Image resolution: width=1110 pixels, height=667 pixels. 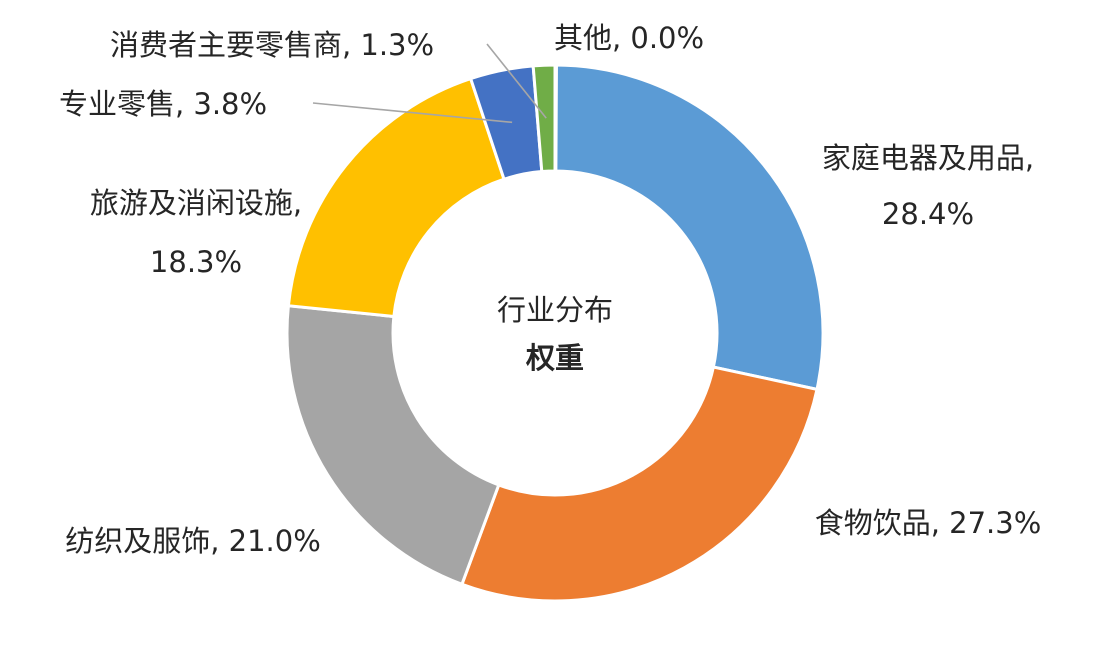 What do you see at coordinates (429, 83) in the screenshot?
I see `leader-lines-group` at bounding box center [429, 83].